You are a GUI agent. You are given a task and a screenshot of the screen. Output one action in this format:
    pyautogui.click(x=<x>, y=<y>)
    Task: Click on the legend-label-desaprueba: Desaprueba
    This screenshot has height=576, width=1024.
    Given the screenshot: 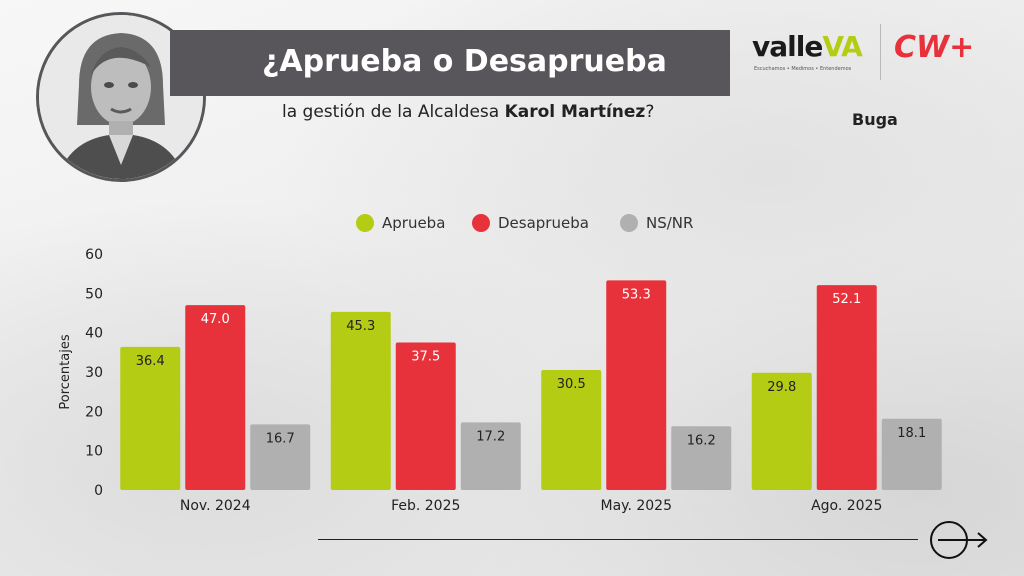 What is the action you would take?
    pyautogui.click(x=543, y=223)
    